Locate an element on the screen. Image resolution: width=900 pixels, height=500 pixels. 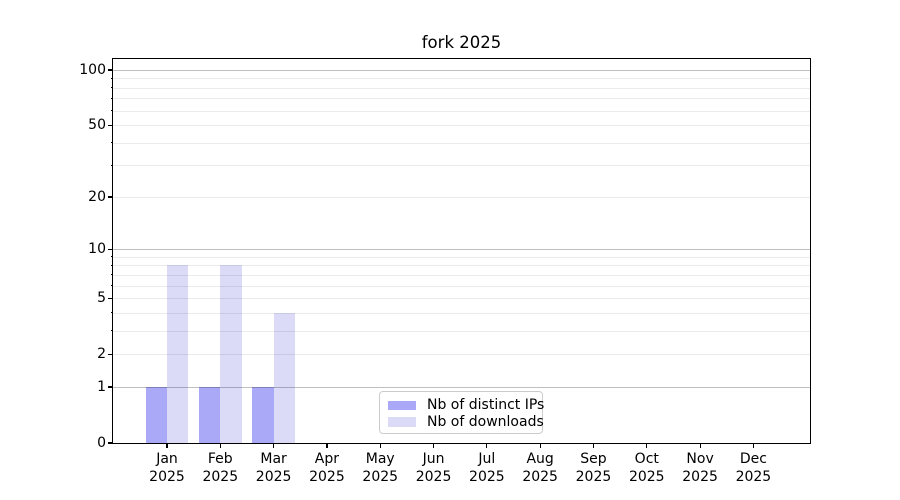
x-tick-label-month: Nov is located at coordinates (700, 459).